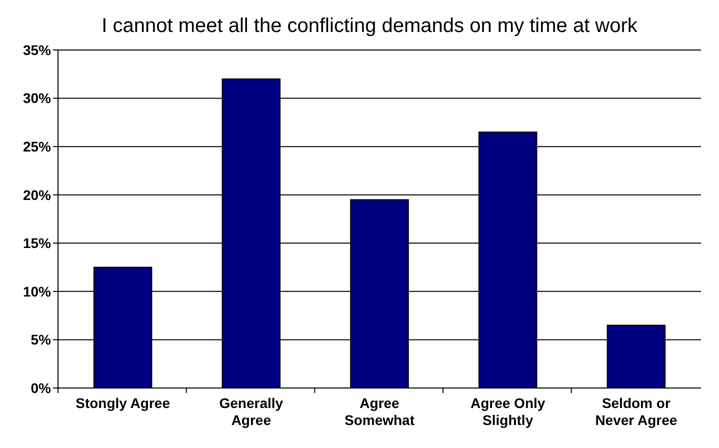 The image size is (719, 448). I want to click on y-tick-label: 15%, so click(37, 243).